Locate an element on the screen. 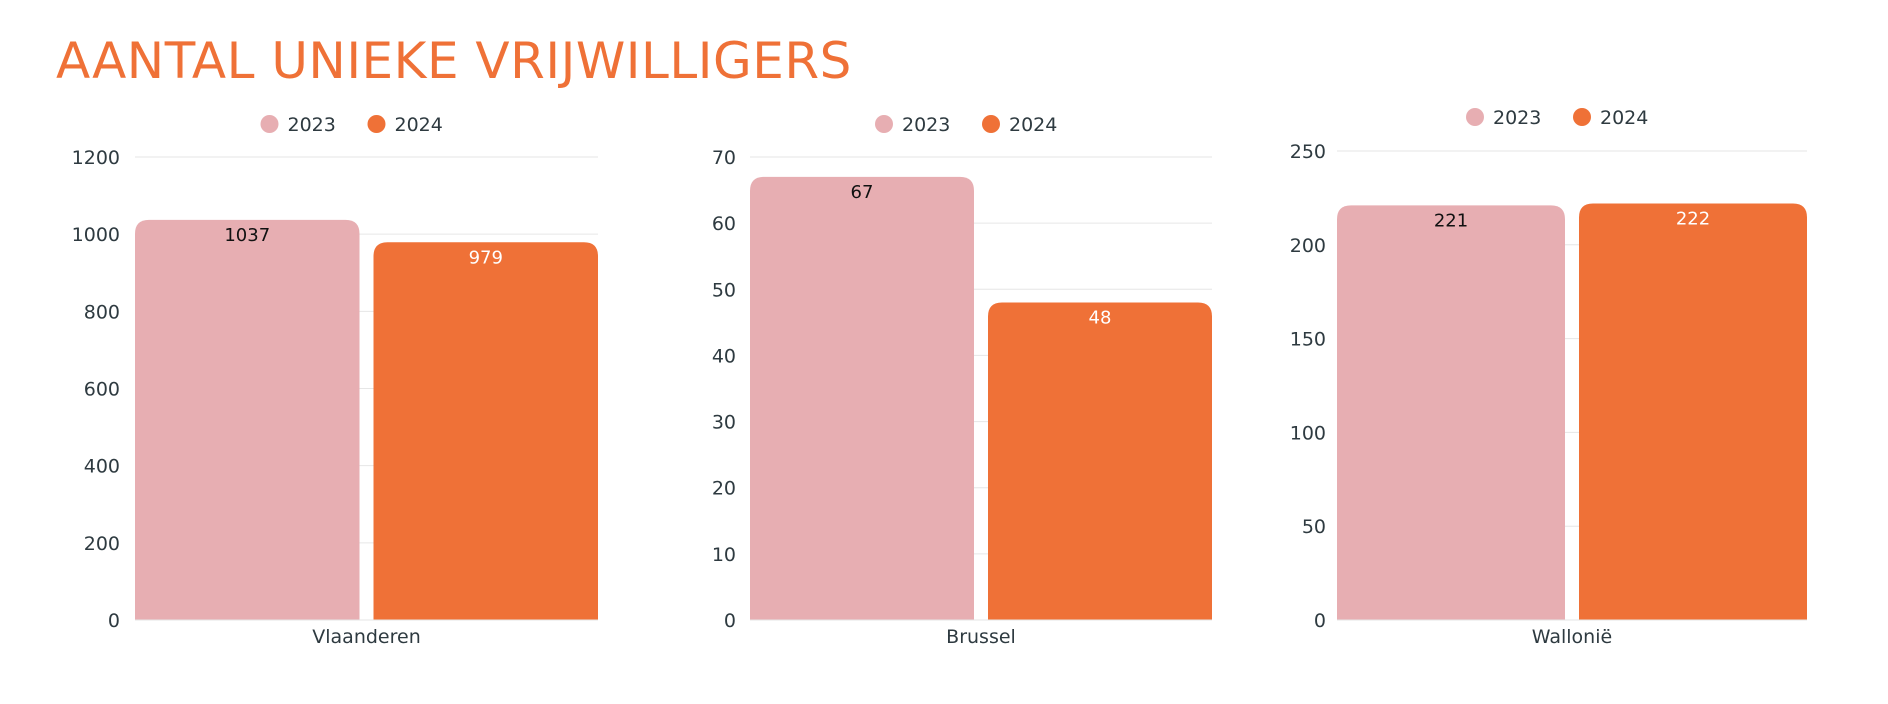 The height and width of the screenshot is (704, 1888). y-tick-label: 40 is located at coordinates (724, 356).